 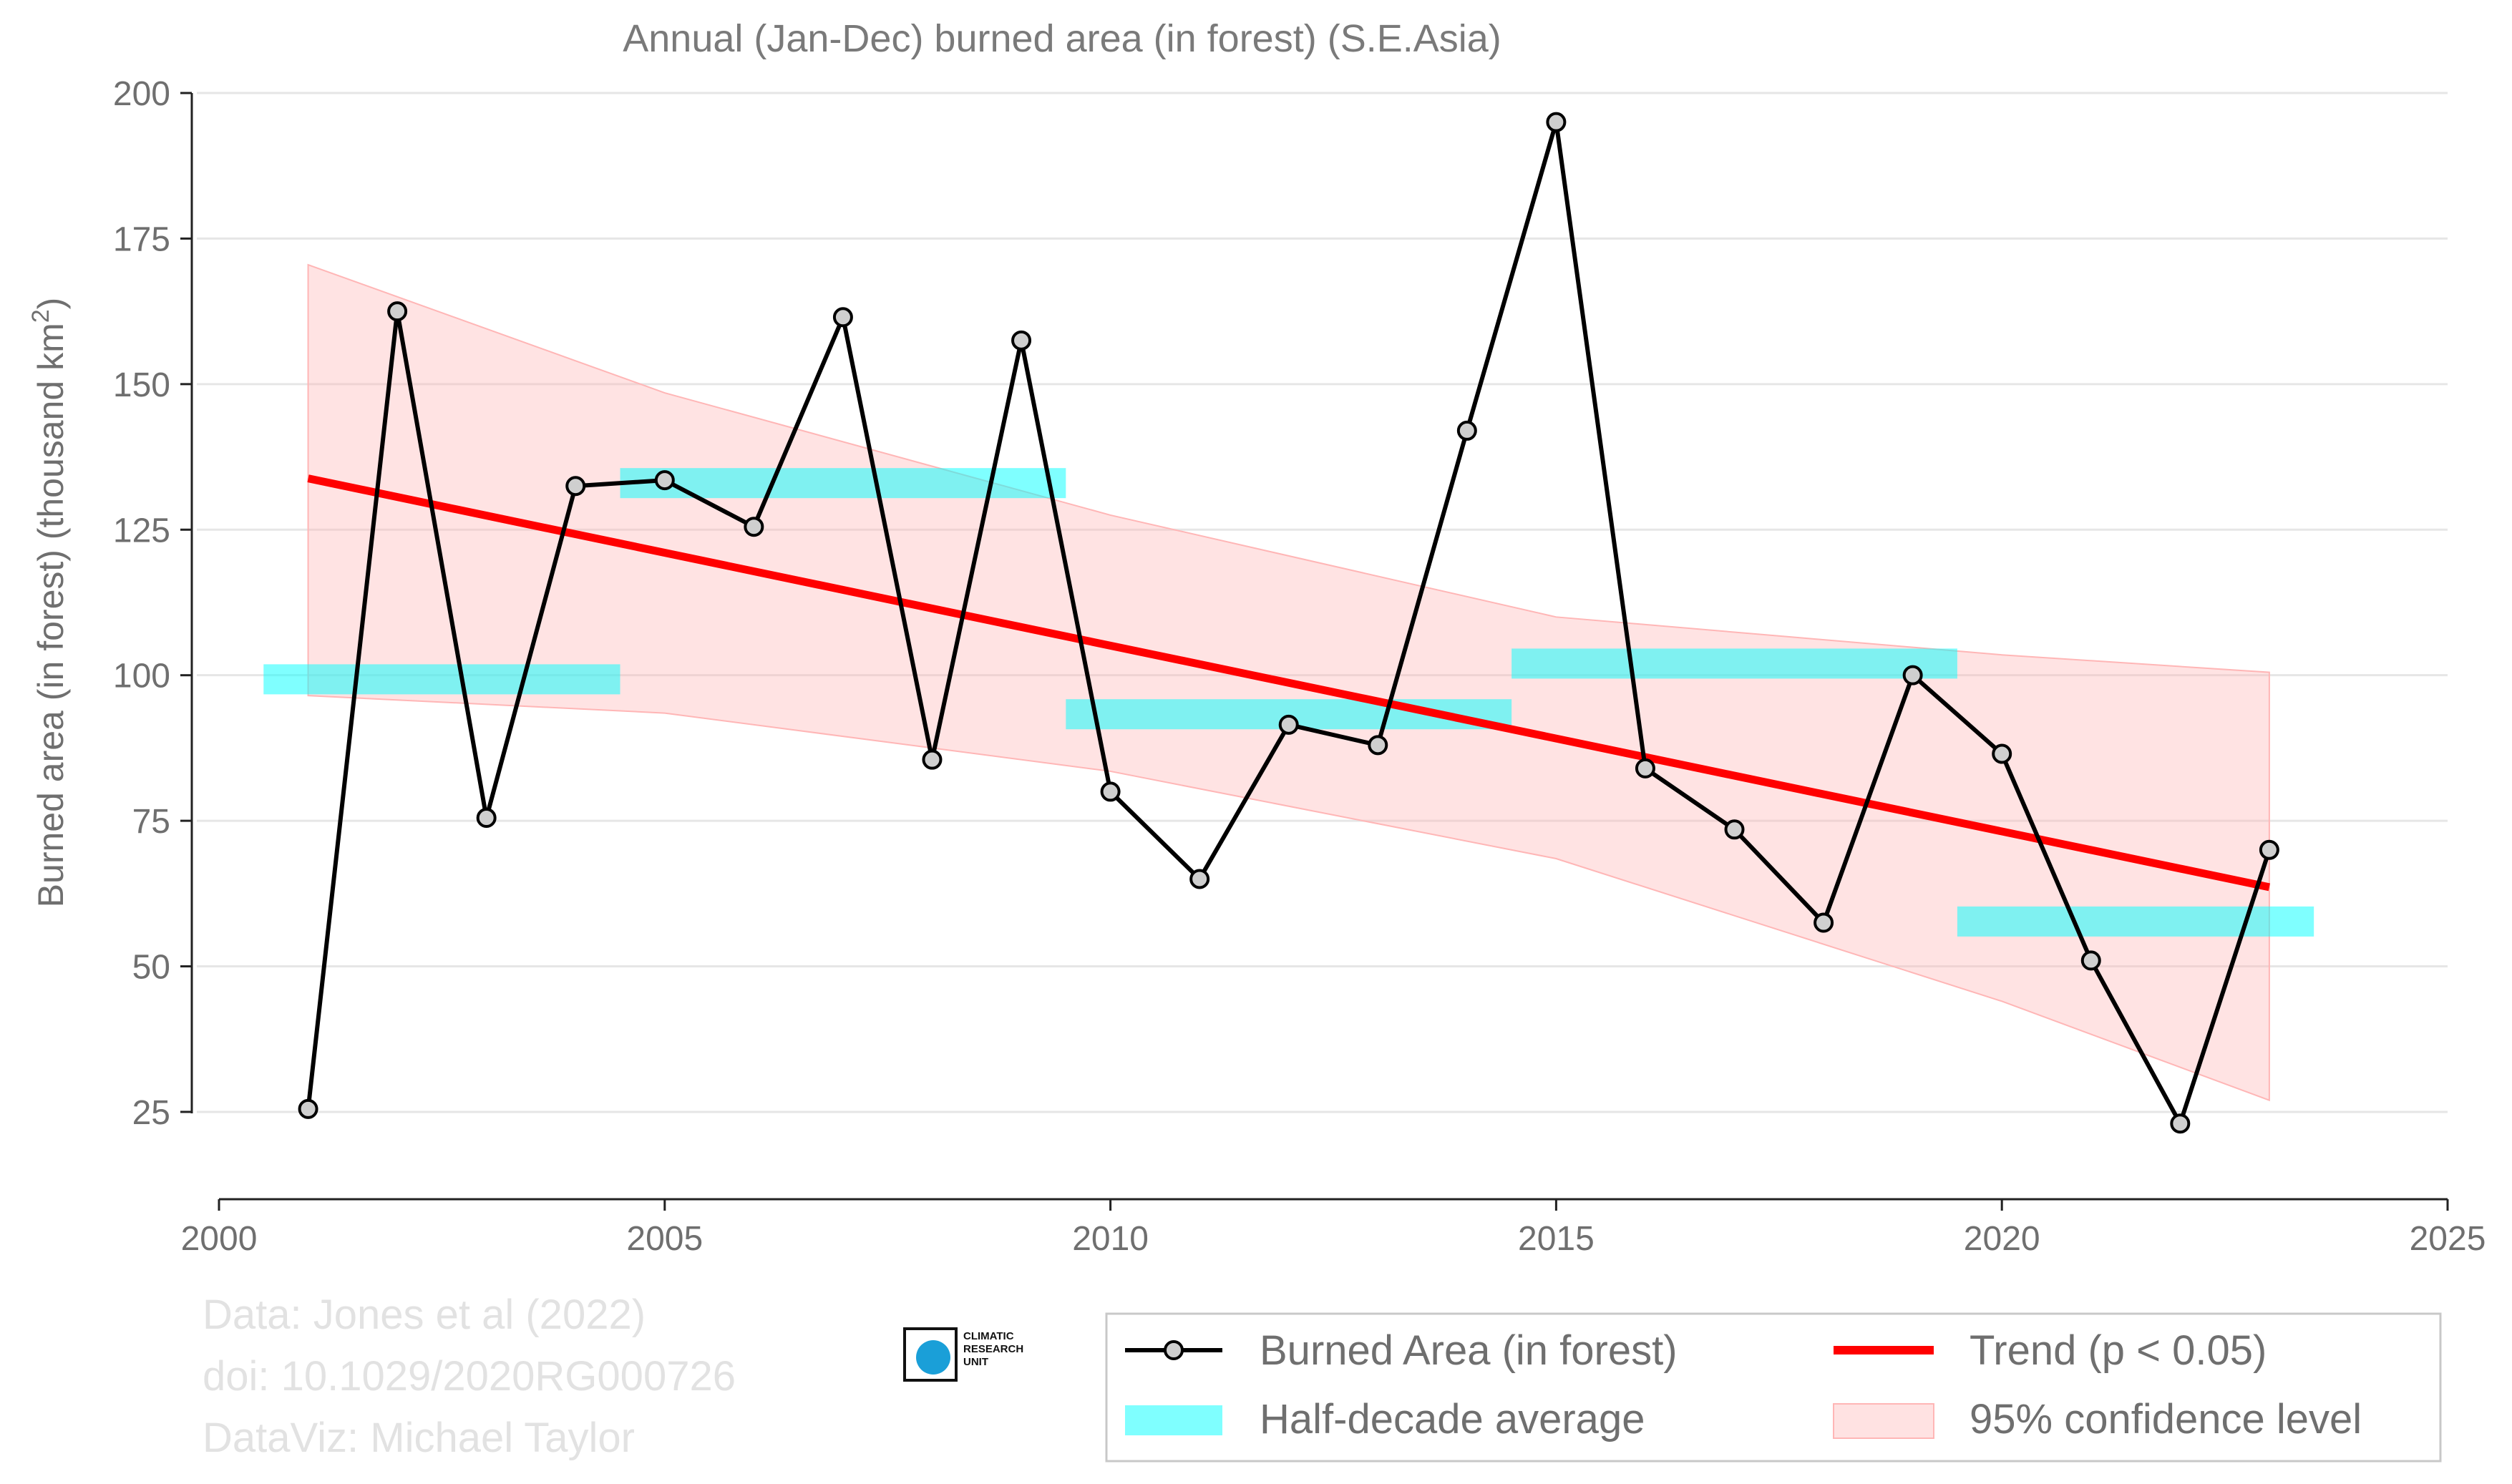 What do you see at coordinates (2002, 1239) in the screenshot?
I see `x-tick-label-2020: 2020` at bounding box center [2002, 1239].